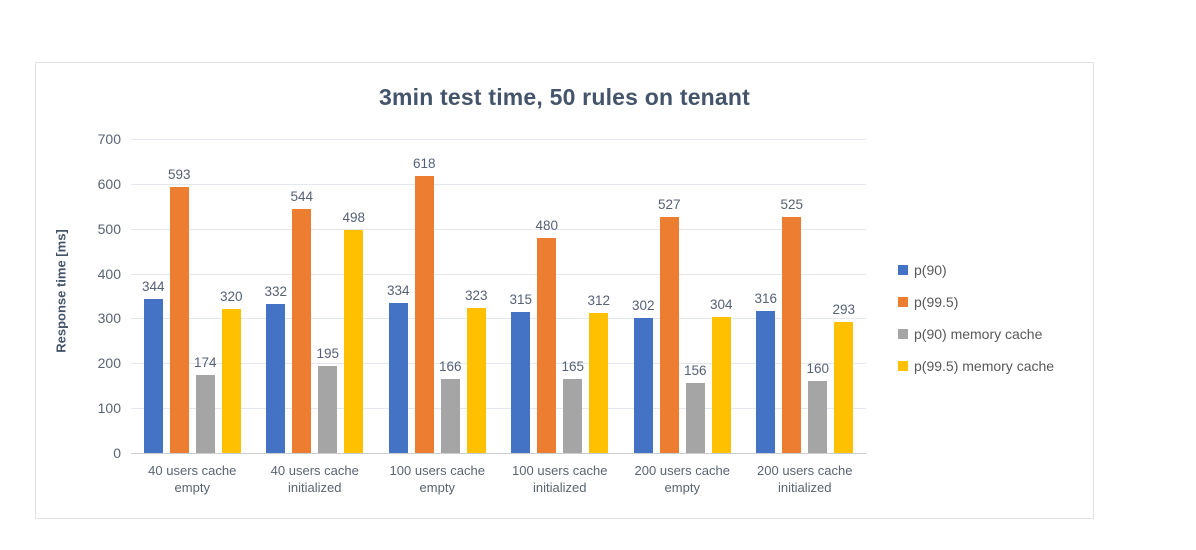 The width and height of the screenshot is (1196, 550). Describe the element at coordinates (521, 299) in the screenshot. I see `data-label: 315` at that location.